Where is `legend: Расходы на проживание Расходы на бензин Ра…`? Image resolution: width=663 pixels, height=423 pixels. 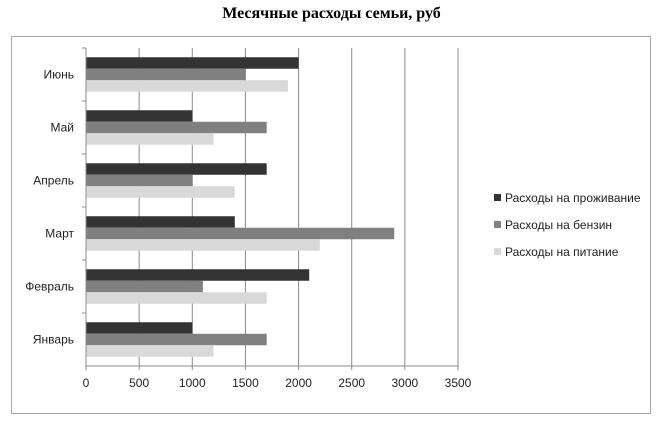
legend: Расходы на проживание Расходы на бензин Ра… is located at coordinates (567, 225).